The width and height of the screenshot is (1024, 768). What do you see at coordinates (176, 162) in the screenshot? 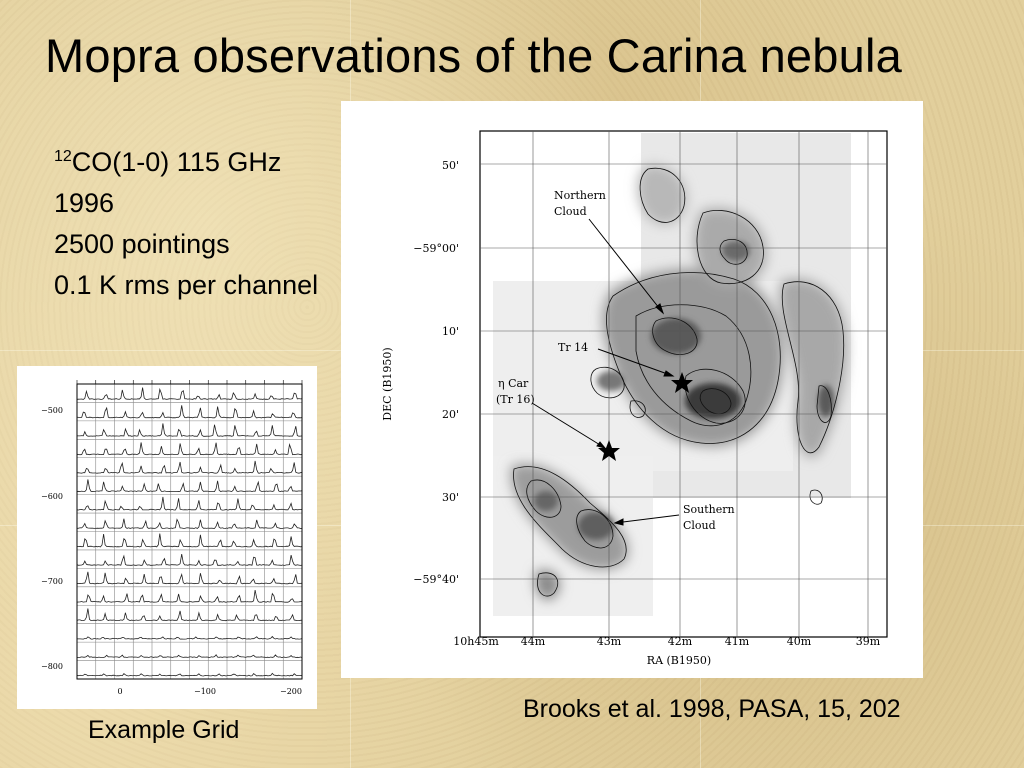
I see `line-name: CO(1-0) 115 GHz` at bounding box center [176, 162].